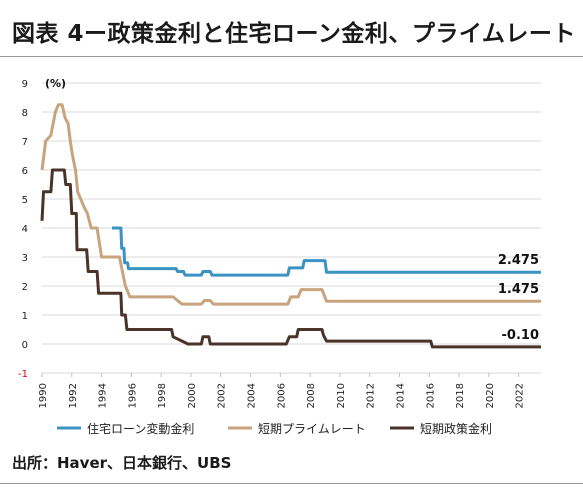 The width and height of the screenshot is (583, 492). I want to click on end-labels: 2.475 1.475 -0.10, so click(518, 298).